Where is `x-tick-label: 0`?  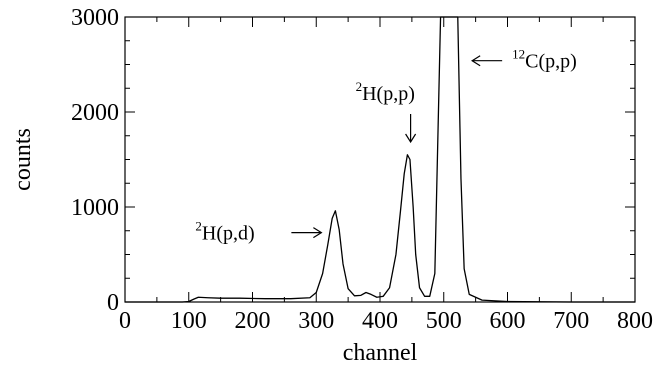
x-tick-label: 0 is located at coordinates (125, 321).